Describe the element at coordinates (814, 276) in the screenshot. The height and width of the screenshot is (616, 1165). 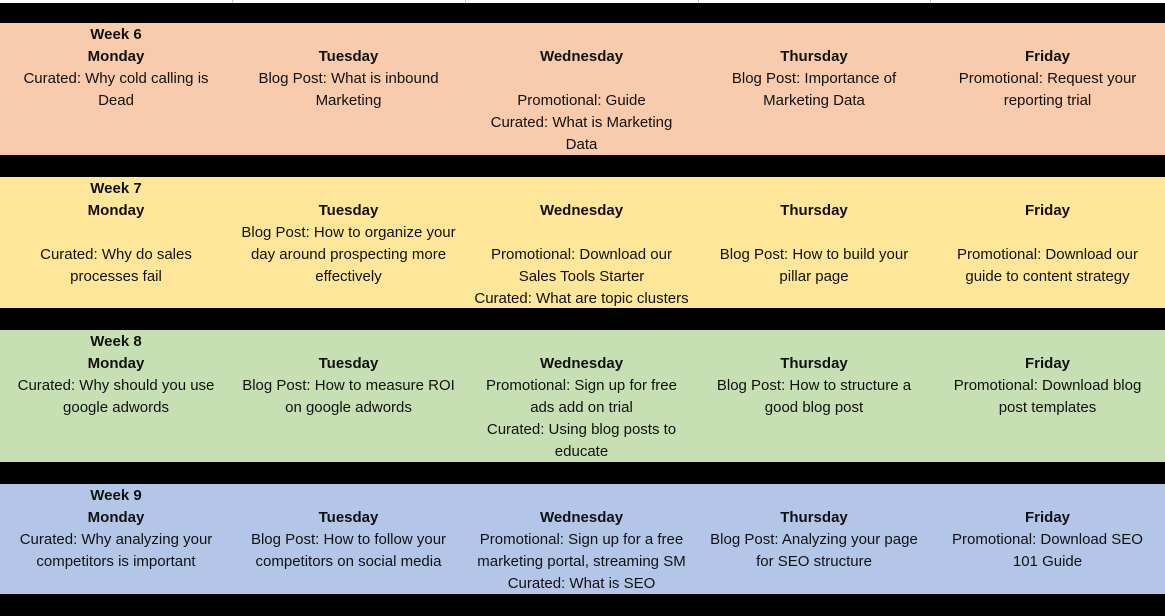
I see `content-line: pillar page` at that location.